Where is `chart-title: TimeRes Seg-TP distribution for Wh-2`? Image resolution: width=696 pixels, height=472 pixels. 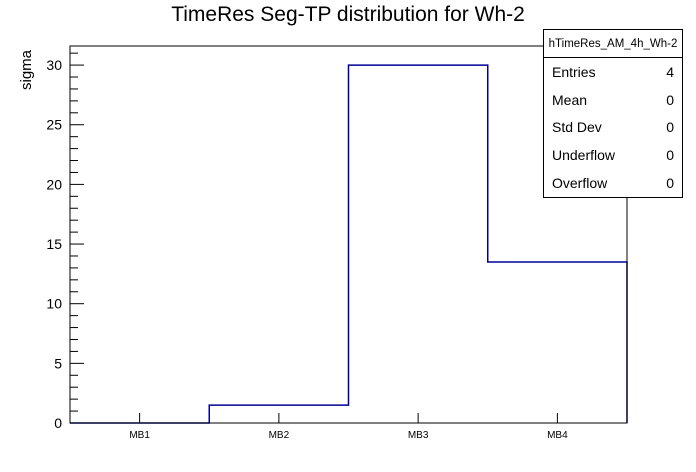
chart-title: TimeRes Seg-TP distribution for Wh-2 is located at coordinates (348, 14).